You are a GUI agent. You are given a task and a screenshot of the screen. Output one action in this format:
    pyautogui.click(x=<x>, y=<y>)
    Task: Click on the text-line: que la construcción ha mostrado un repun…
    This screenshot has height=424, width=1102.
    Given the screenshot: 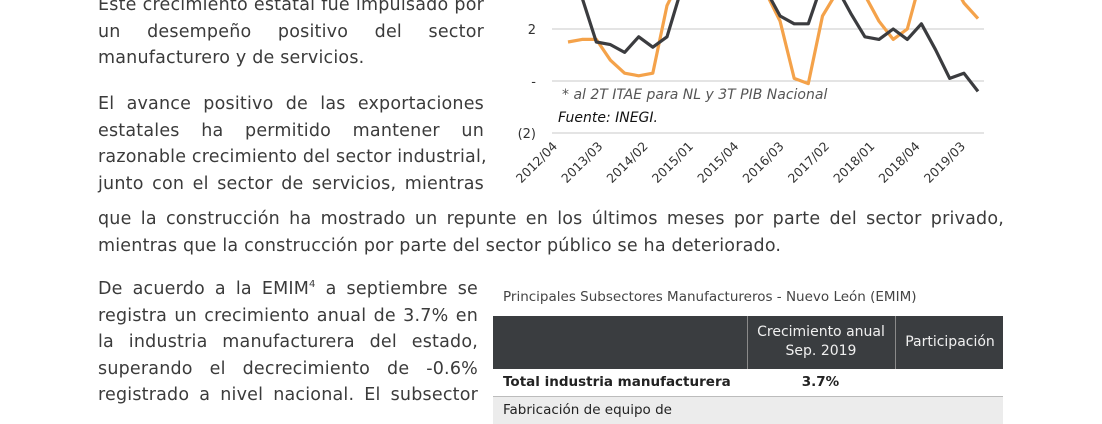 What is the action you would take?
    pyautogui.click(x=551, y=219)
    